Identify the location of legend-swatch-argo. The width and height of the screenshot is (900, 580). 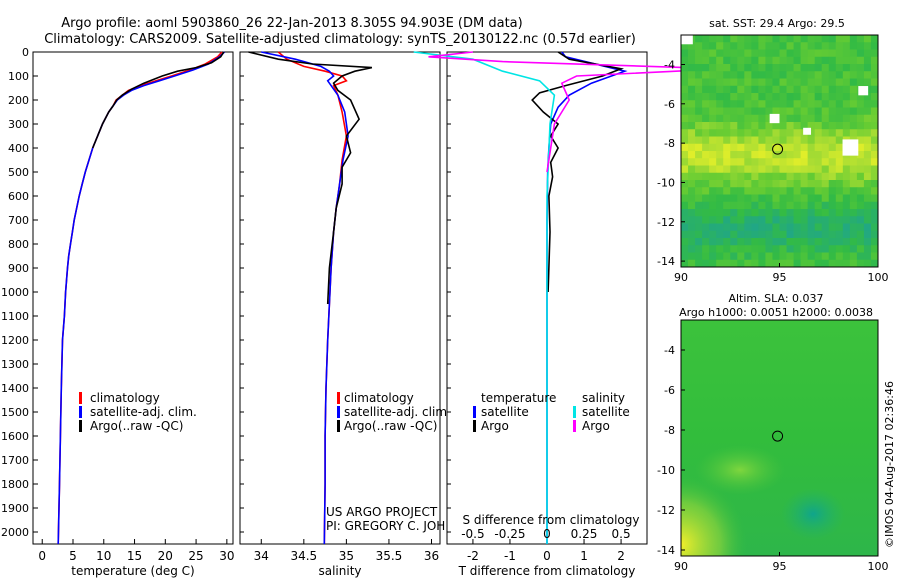
(80, 426).